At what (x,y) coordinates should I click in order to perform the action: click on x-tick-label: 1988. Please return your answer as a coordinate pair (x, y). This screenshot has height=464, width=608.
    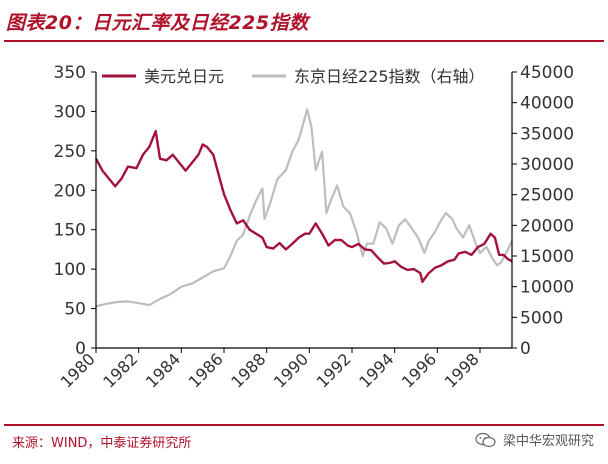
    Looking at the image, I should click on (248, 370).